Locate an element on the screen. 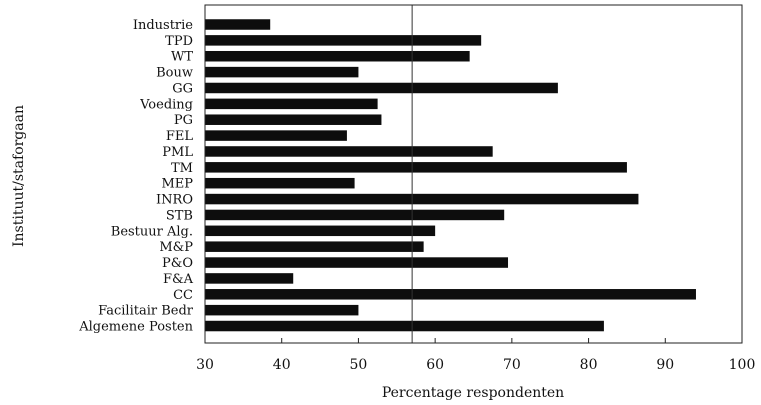 The image size is (761, 405). category-label-1: TPD is located at coordinates (179, 41).